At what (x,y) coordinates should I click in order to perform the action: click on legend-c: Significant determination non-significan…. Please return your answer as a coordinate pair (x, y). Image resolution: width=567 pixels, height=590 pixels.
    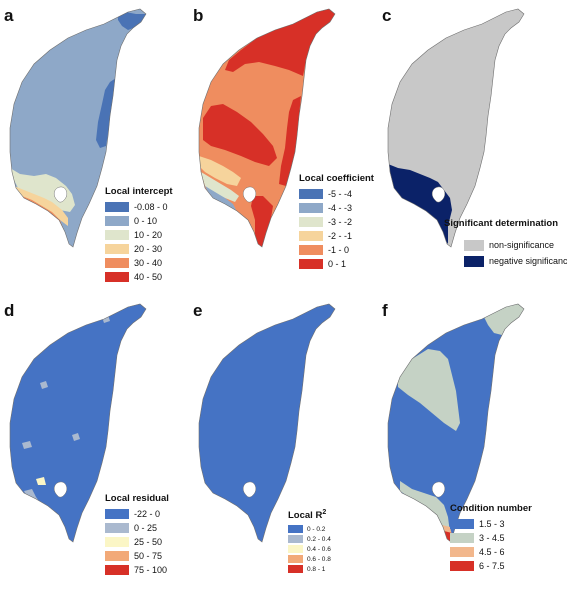
    Looking at the image, I should click on (505, 243).